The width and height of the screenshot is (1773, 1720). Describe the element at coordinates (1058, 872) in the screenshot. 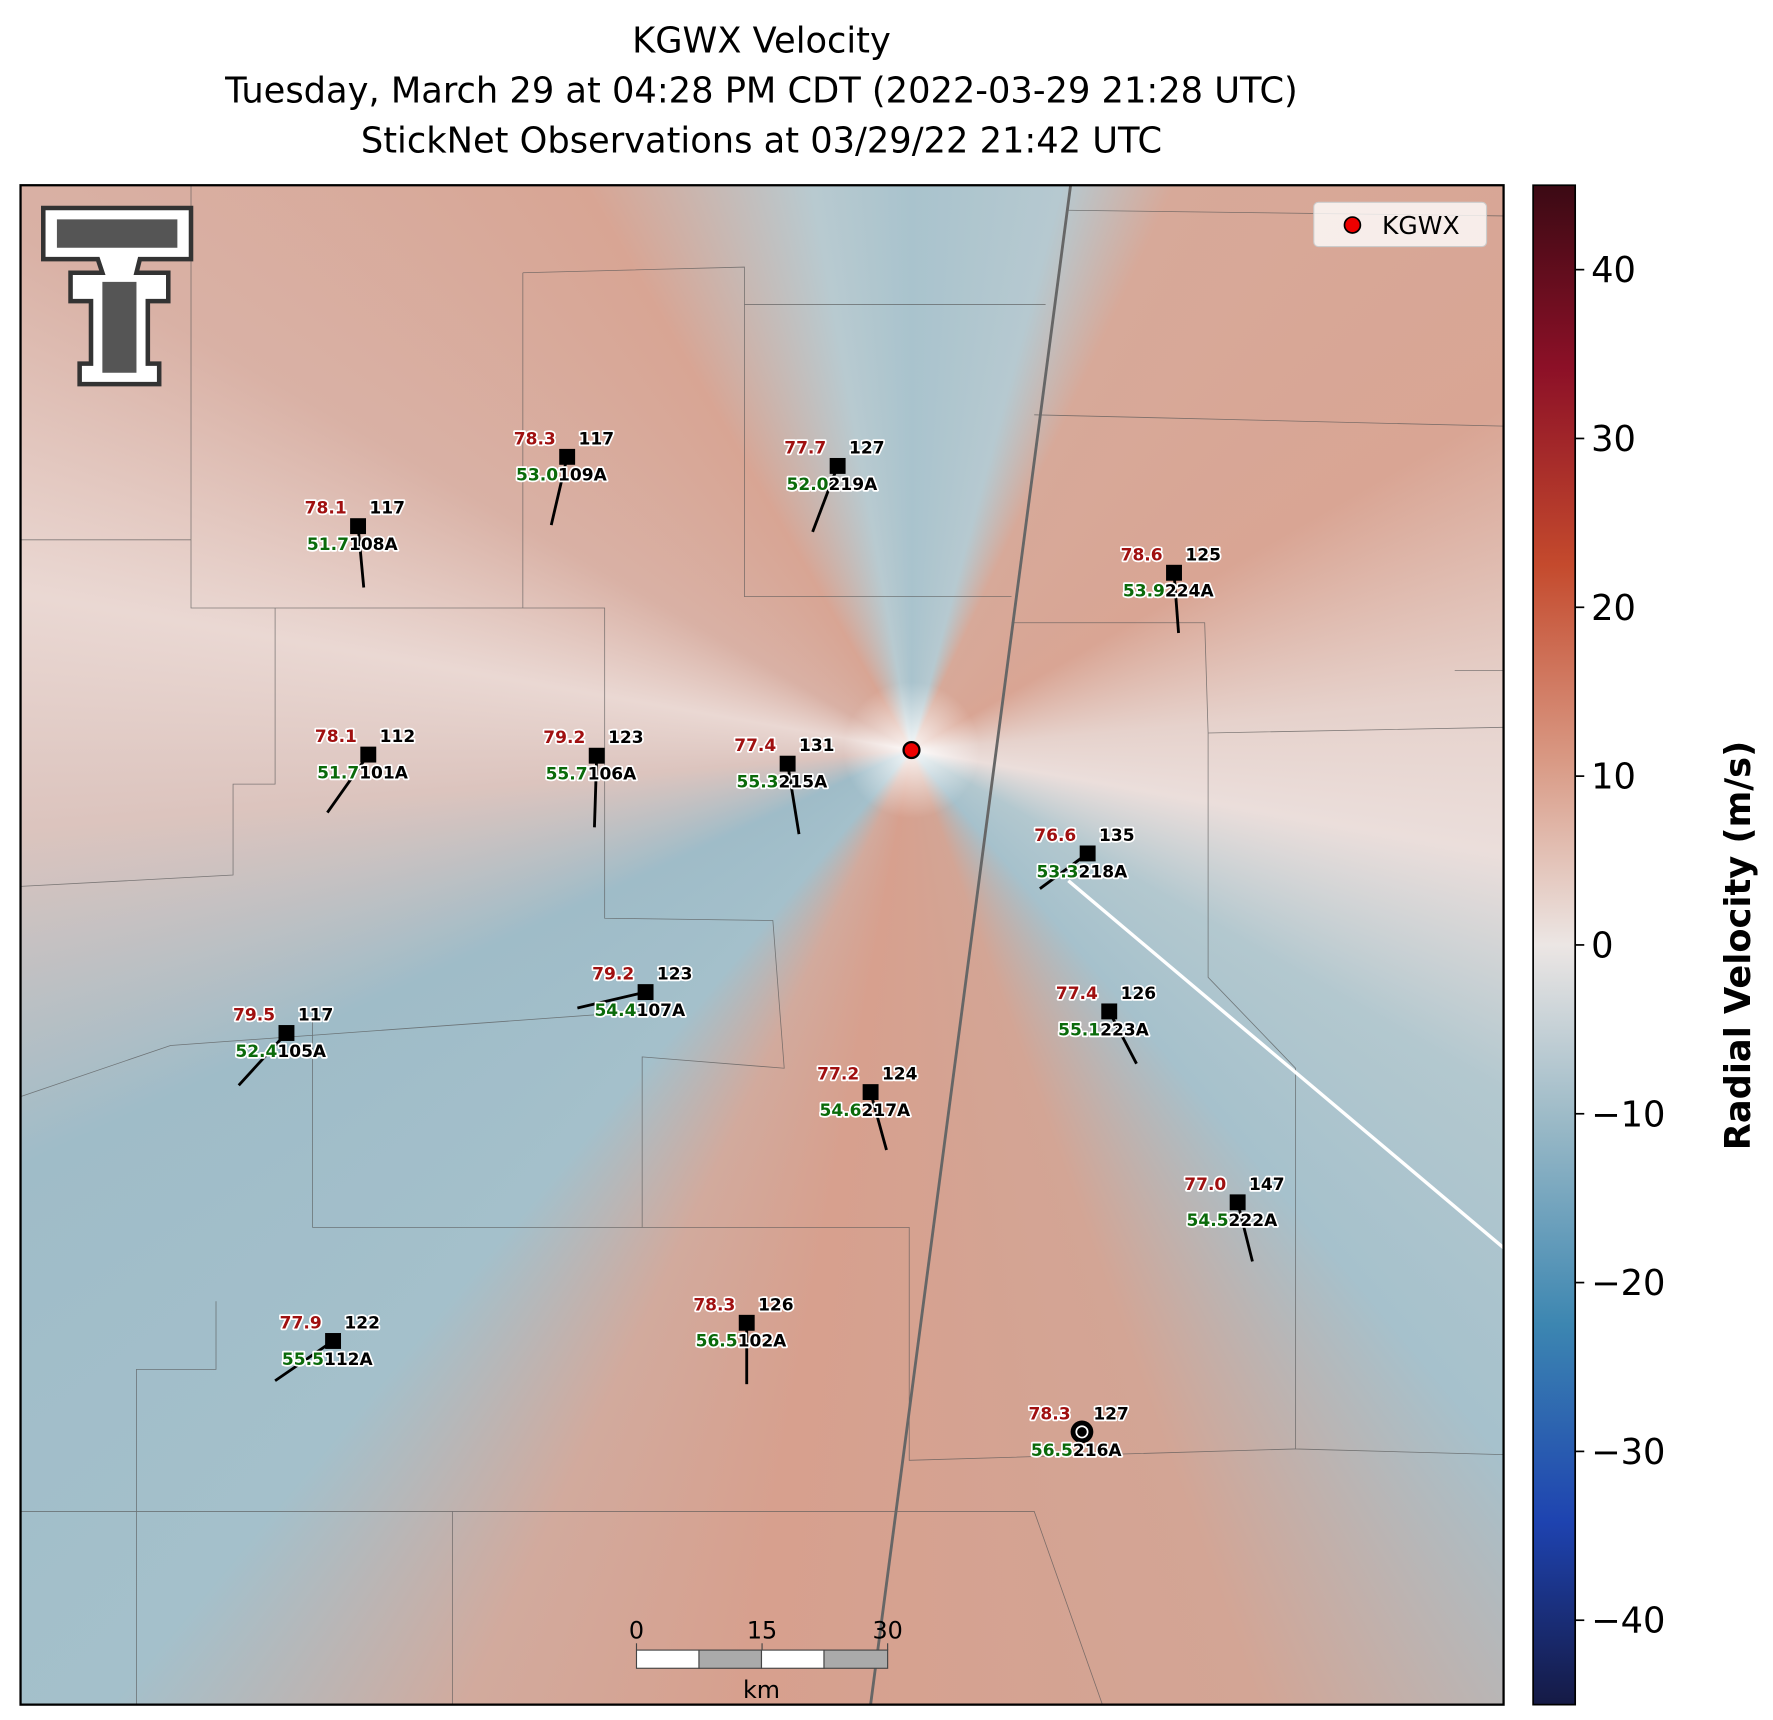

I see `dewpoint: 53.3` at that location.